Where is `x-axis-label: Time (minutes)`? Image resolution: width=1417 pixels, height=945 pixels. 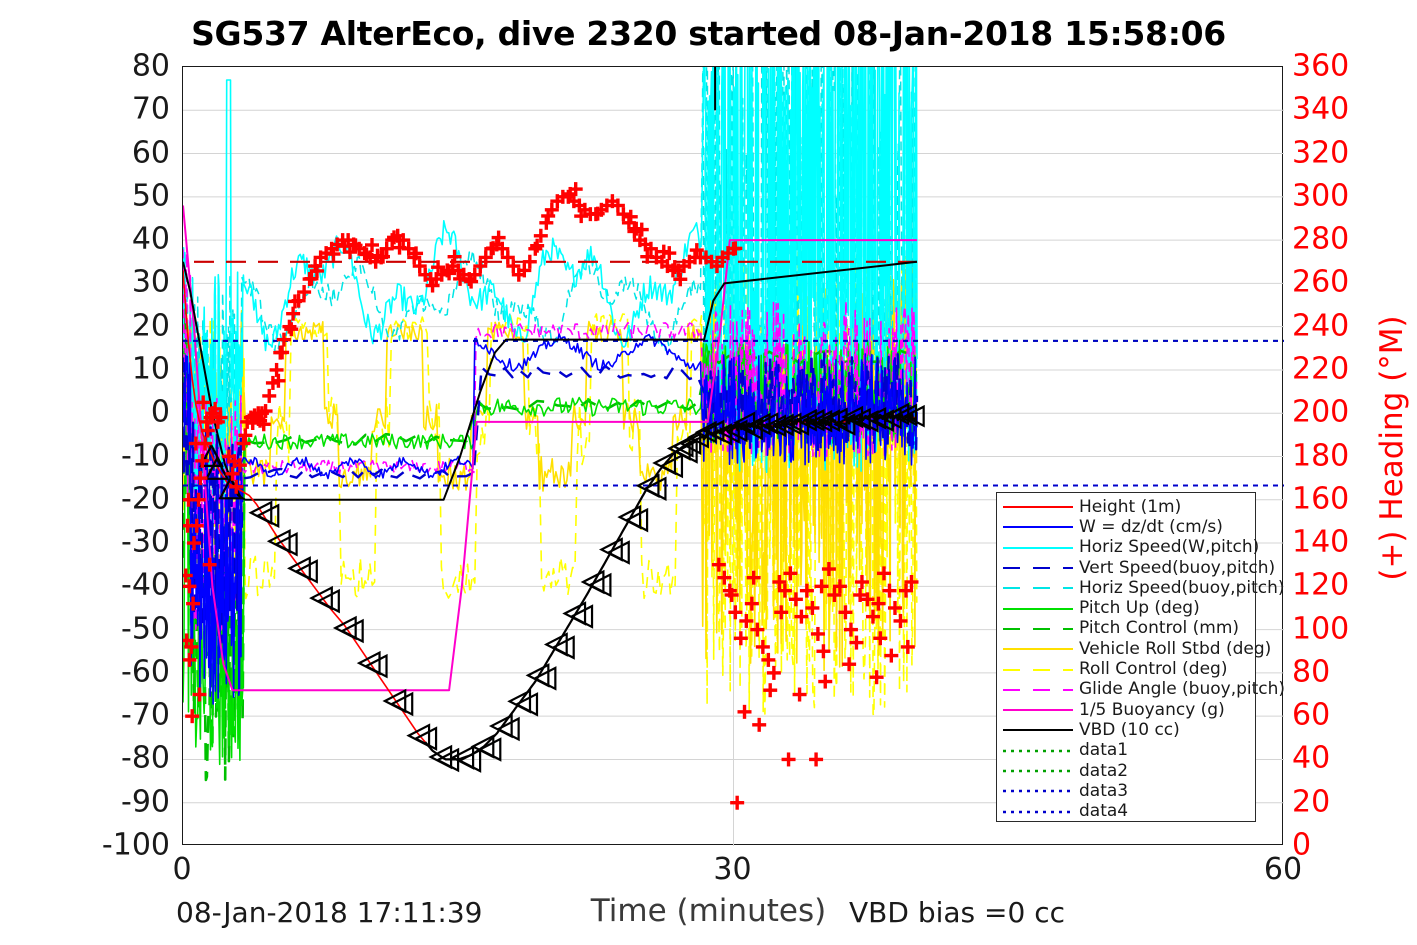
x-axis-label: Time (minutes) is located at coordinates (708, 911).